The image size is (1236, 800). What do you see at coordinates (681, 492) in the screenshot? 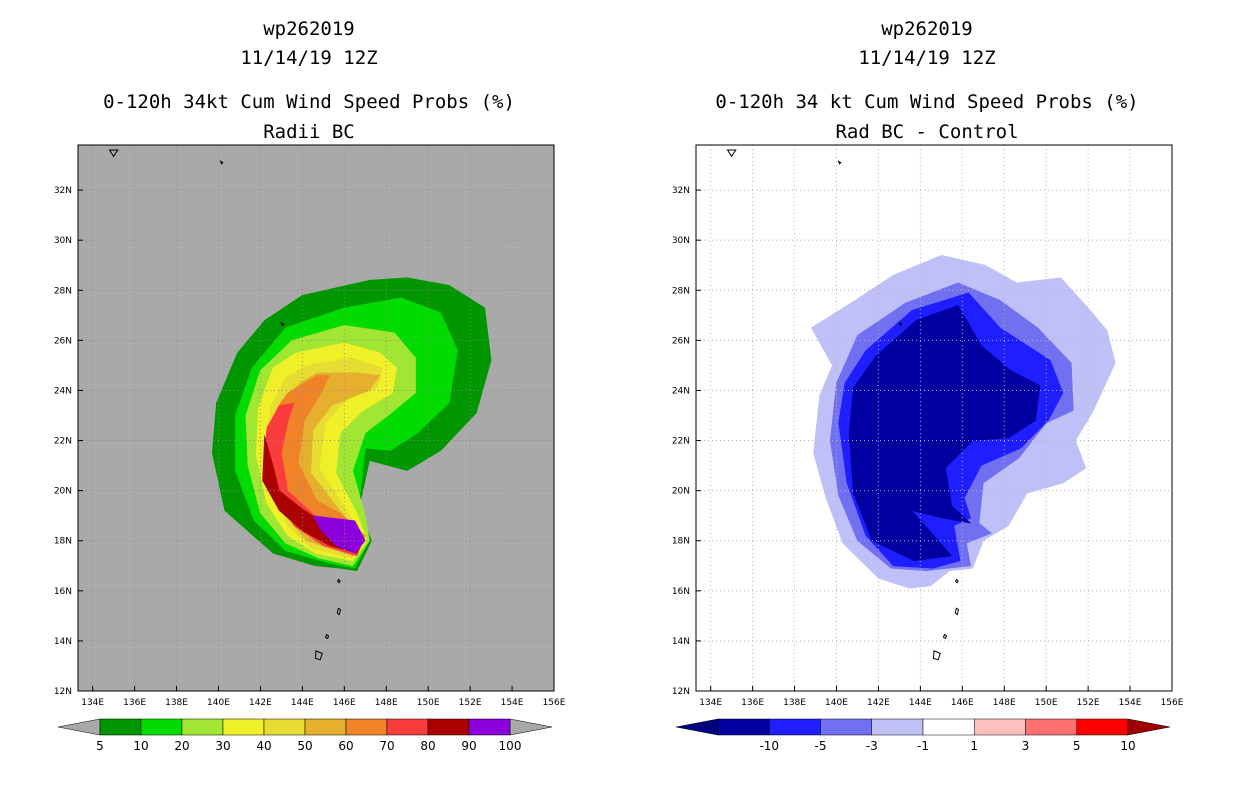
I see `right-ytick-label-20N: 20N` at bounding box center [681, 492].